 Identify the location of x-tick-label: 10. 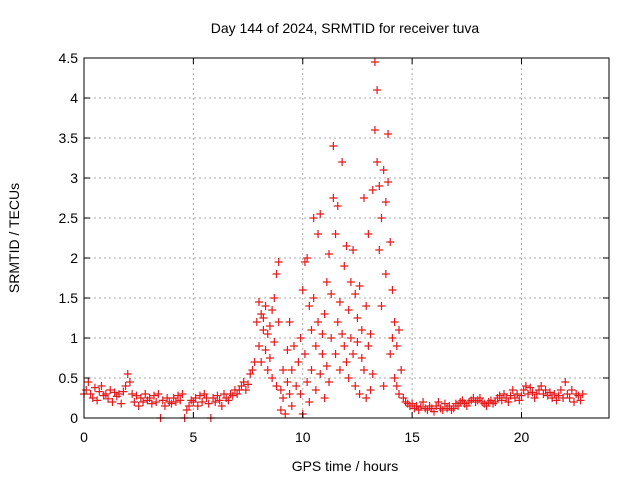
(303, 437).